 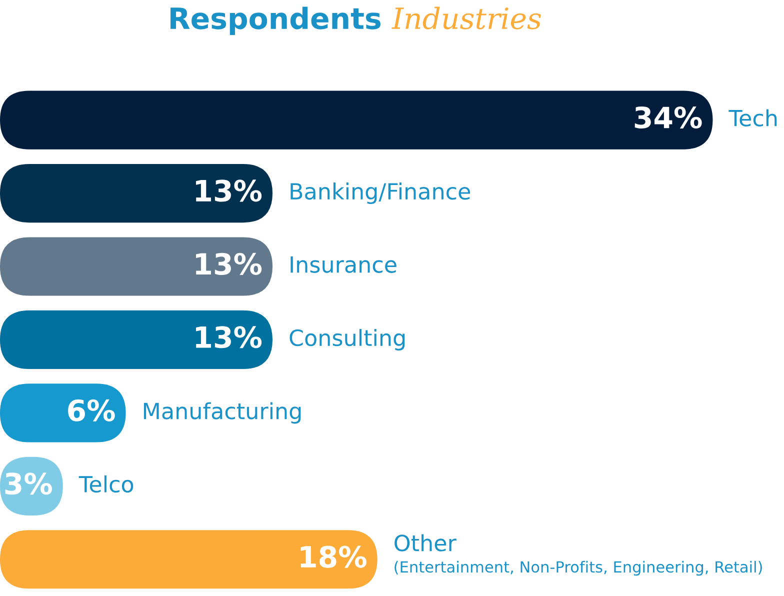 What do you see at coordinates (347, 339) in the screenshot?
I see `y-tick-label: Consulting` at bounding box center [347, 339].